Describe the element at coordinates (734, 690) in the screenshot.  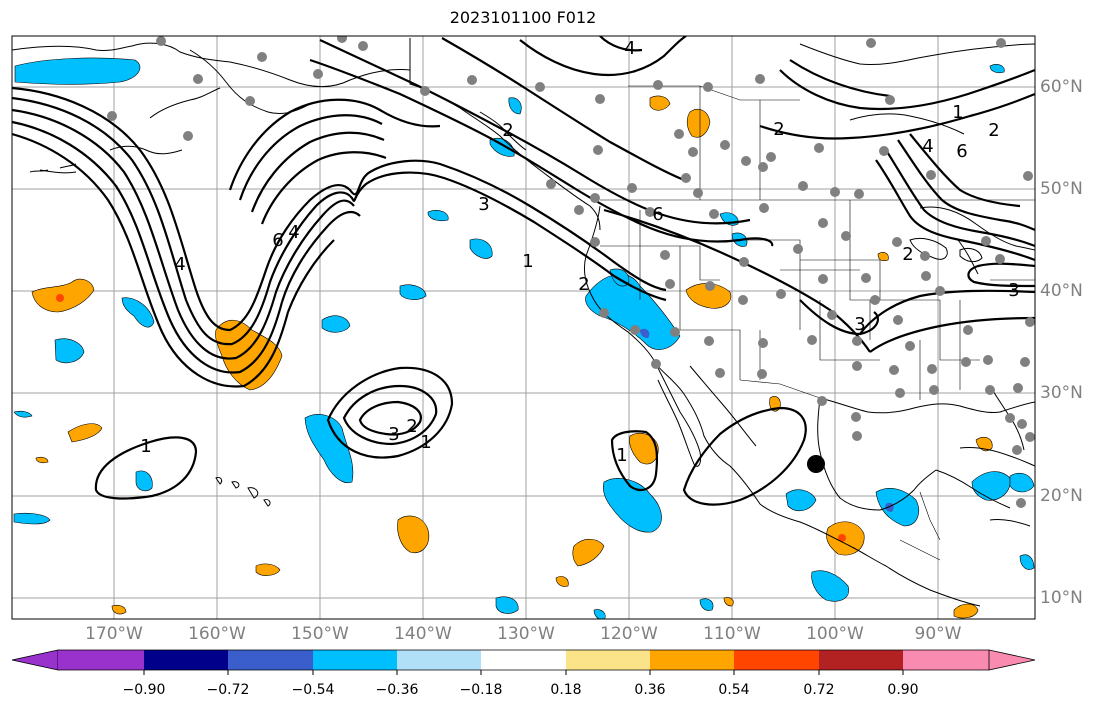
I see `colorbar-tick-label: 0.54` at that location.